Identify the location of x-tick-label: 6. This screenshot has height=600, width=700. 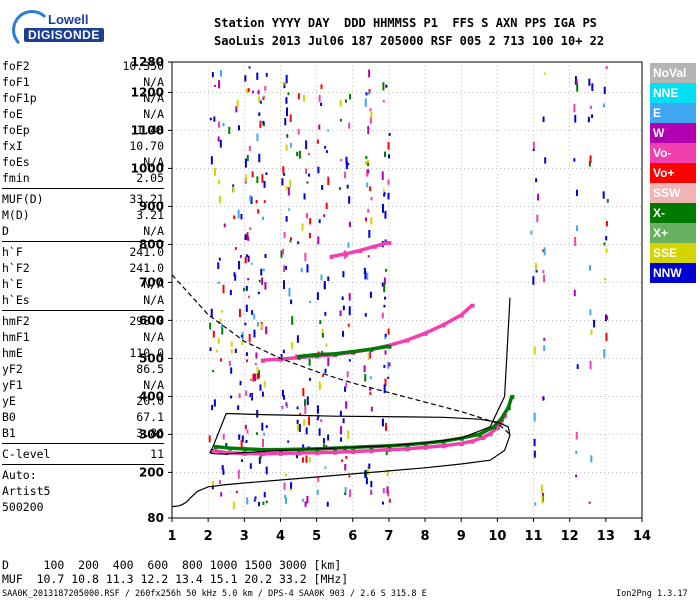
(352, 536).